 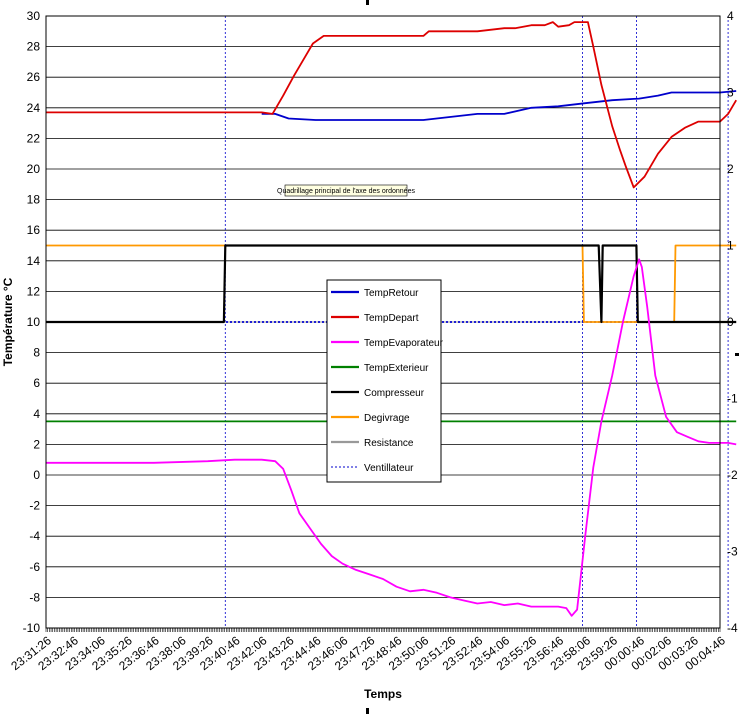 What do you see at coordinates (36, 475) in the screenshot?
I see `y-tick-label: 0` at bounding box center [36, 475].